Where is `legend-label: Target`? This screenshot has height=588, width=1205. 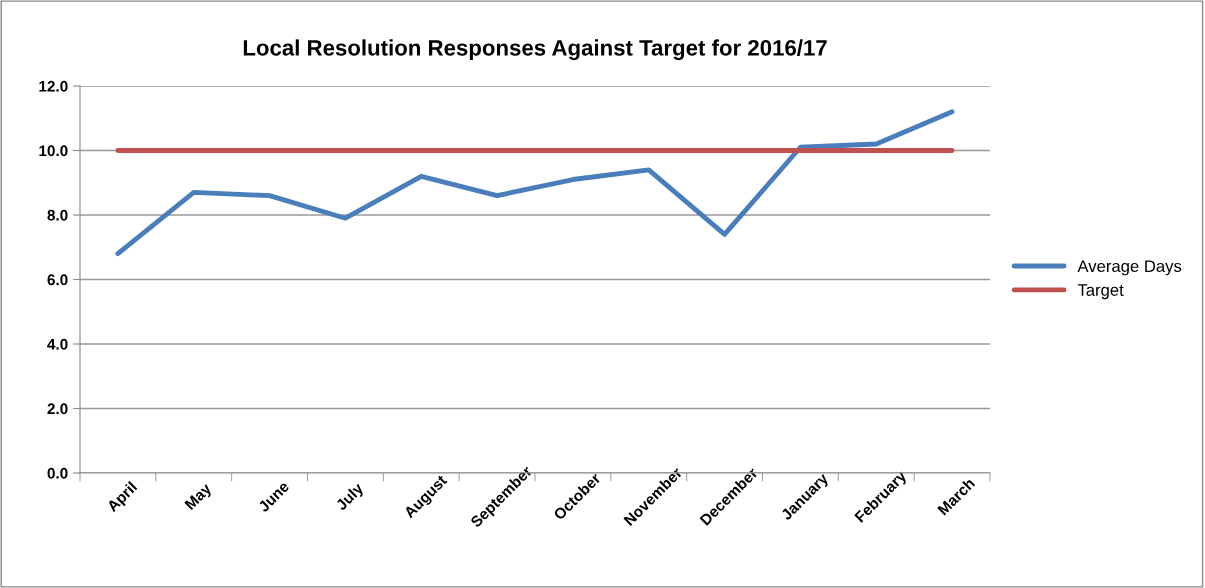 legend-label: Target is located at coordinates (1100, 292).